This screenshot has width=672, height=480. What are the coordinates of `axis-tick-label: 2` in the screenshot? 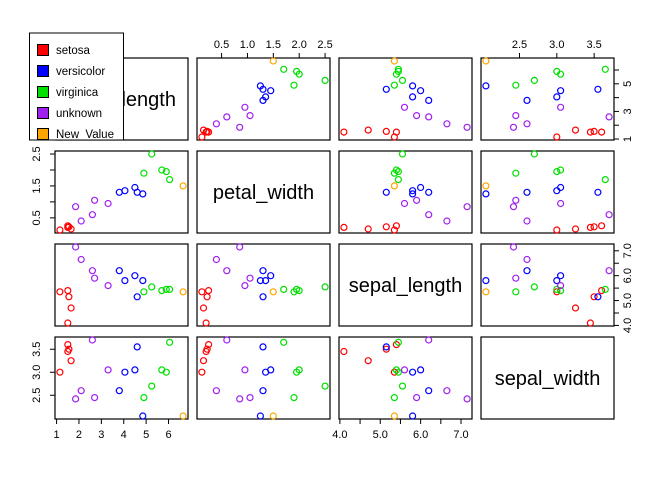 It's located at (79, 435).